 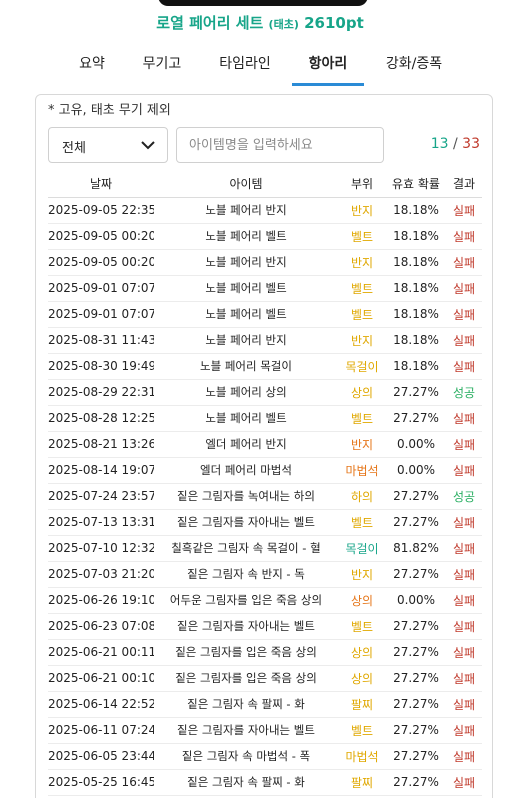 I want to click on exclusion-note: * 고유, 태초 무기 제외, so click(x=109, y=110).